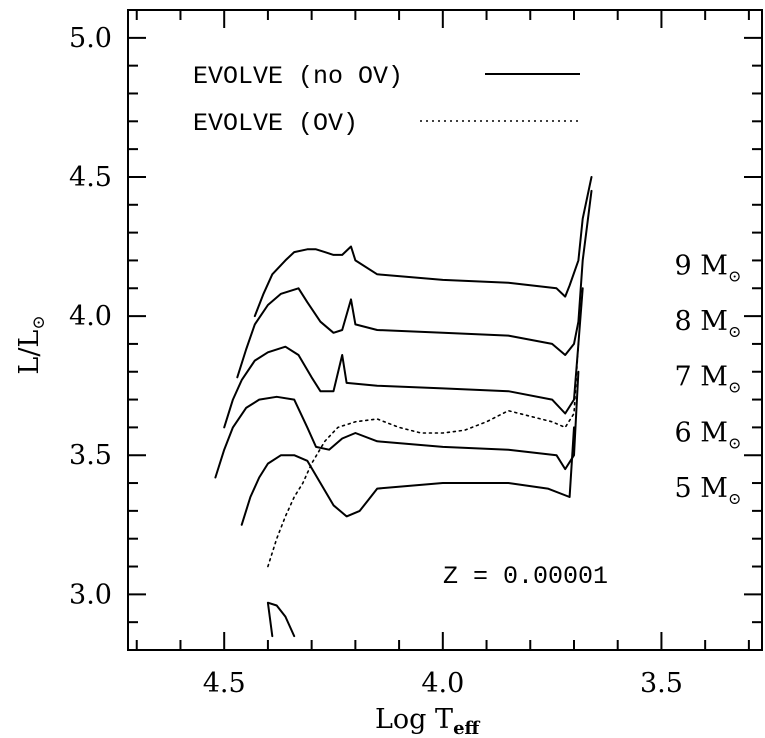 The image size is (765, 738). What do you see at coordinates (708, 434) in the screenshot?
I see `mass-label: 6 M⊙` at bounding box center [708, 434].